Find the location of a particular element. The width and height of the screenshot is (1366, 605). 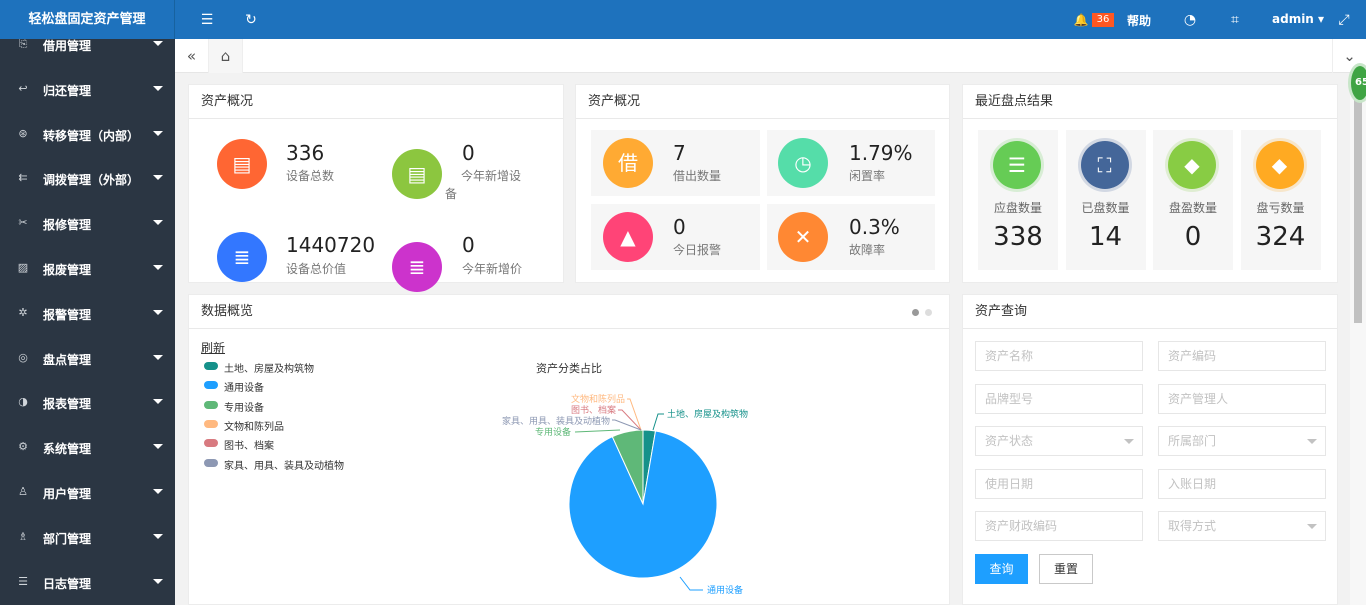

sidebar-item-label: 盘点管理 is located at coordinates (67, 359).